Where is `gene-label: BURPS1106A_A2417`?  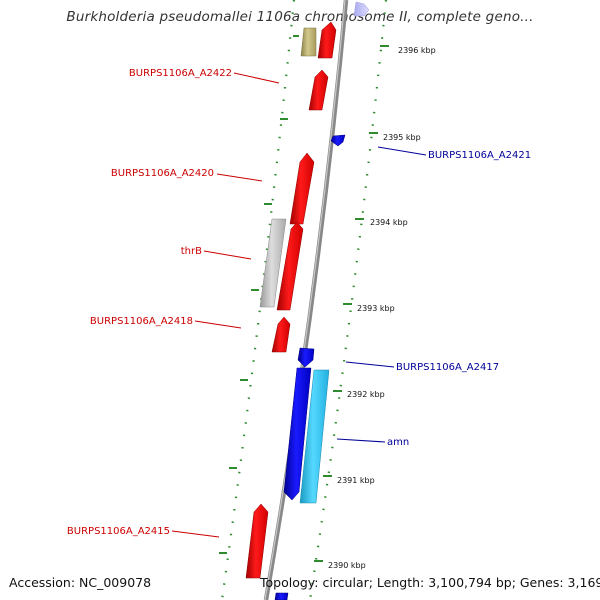 gene-label: BURPS1106A_A2417 is located at coordinates (447, 367).